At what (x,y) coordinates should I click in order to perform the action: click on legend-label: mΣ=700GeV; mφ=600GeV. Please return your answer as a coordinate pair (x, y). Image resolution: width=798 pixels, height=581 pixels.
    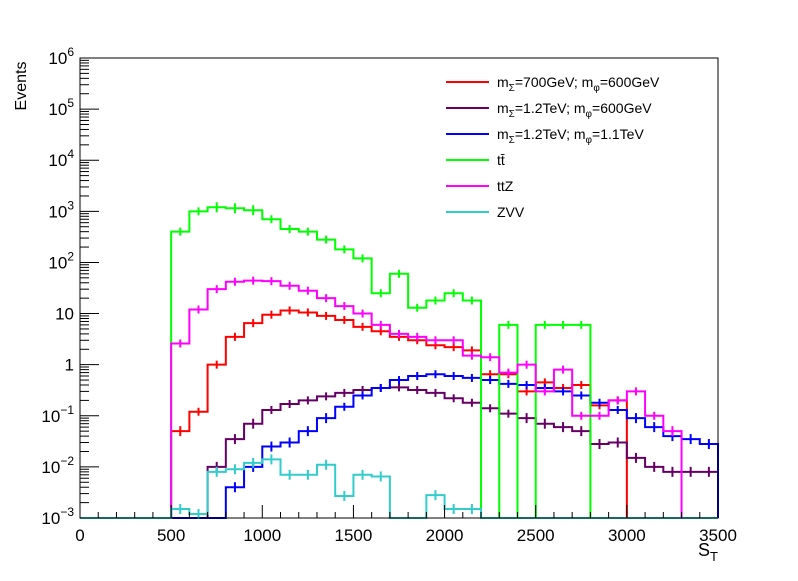
    Looking at the image, I should click on (578, 84).